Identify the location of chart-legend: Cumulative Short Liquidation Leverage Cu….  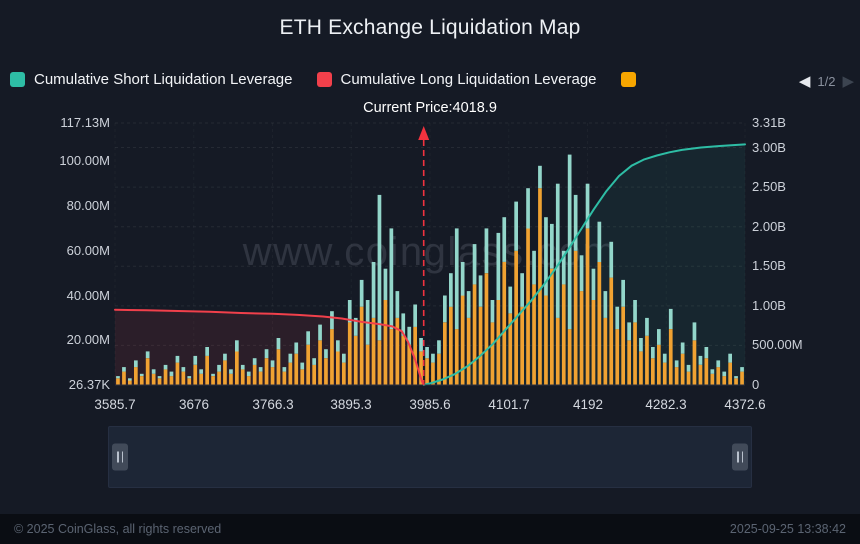
(327, 79).